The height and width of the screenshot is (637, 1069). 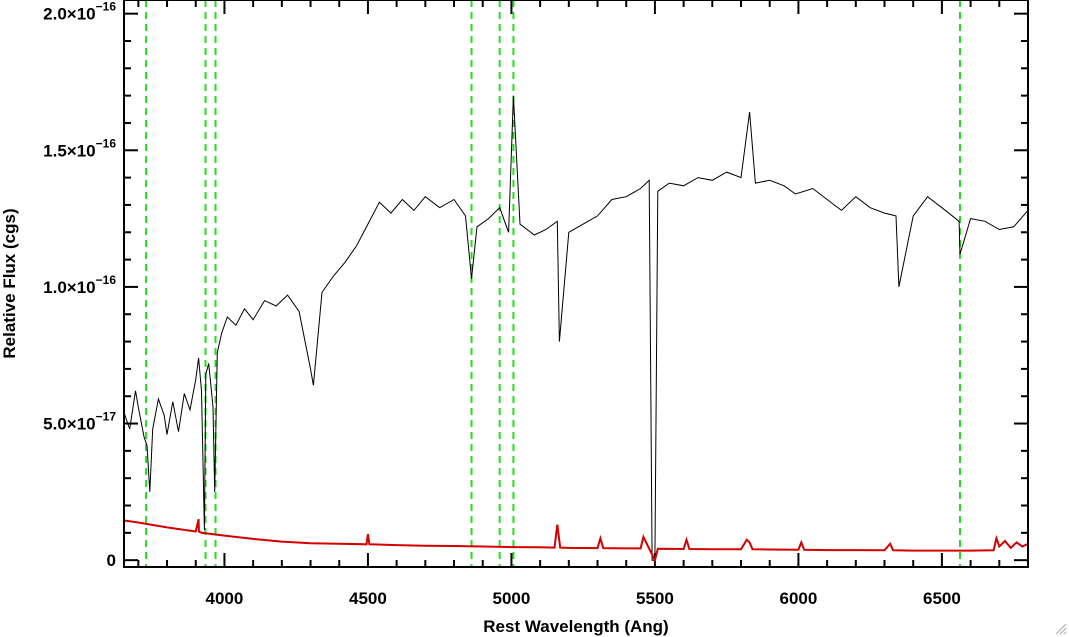 I want to click on x-tick-label: 4500, so click(x=368, y=598).